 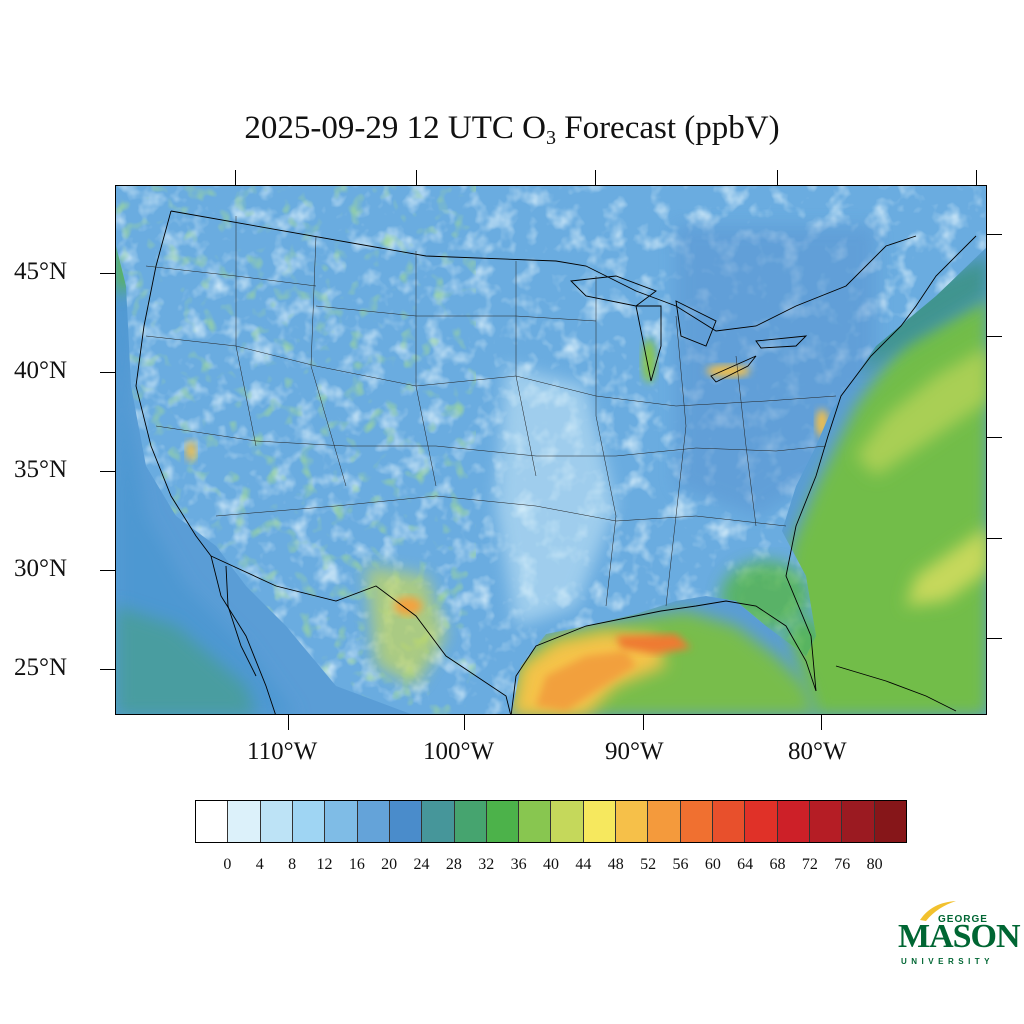 What do you see at coordinates (389, 864) in the screenshot?
I see `colorbar-label: 20` at bounding box center [389, 864].